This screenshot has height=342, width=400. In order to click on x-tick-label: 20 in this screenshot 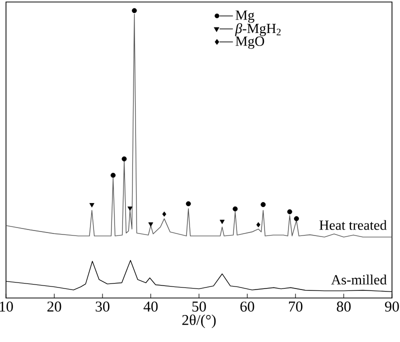, I will do `click(54, 307)`.